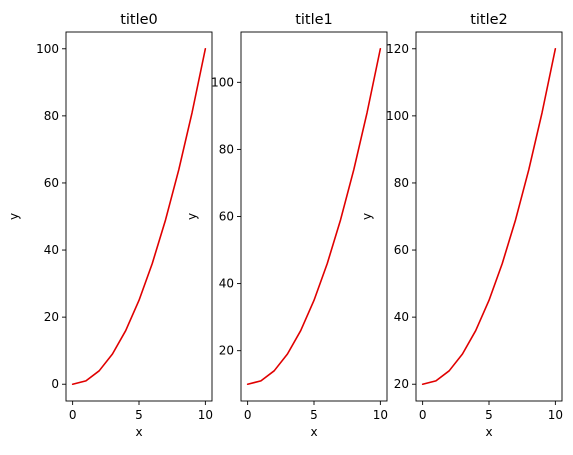 The height and width of the screenshot is (455, 573). I want to click on y-tick-label-2-20: 20, so click(401, 384).